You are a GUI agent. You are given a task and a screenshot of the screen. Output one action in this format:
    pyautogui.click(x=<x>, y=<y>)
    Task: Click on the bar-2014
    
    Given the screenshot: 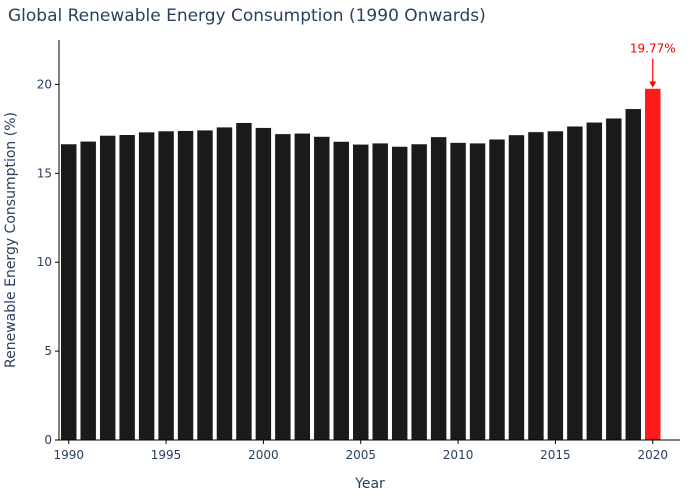 What is the action you would take?
    pyautogui.click(x=536, y=286)
    